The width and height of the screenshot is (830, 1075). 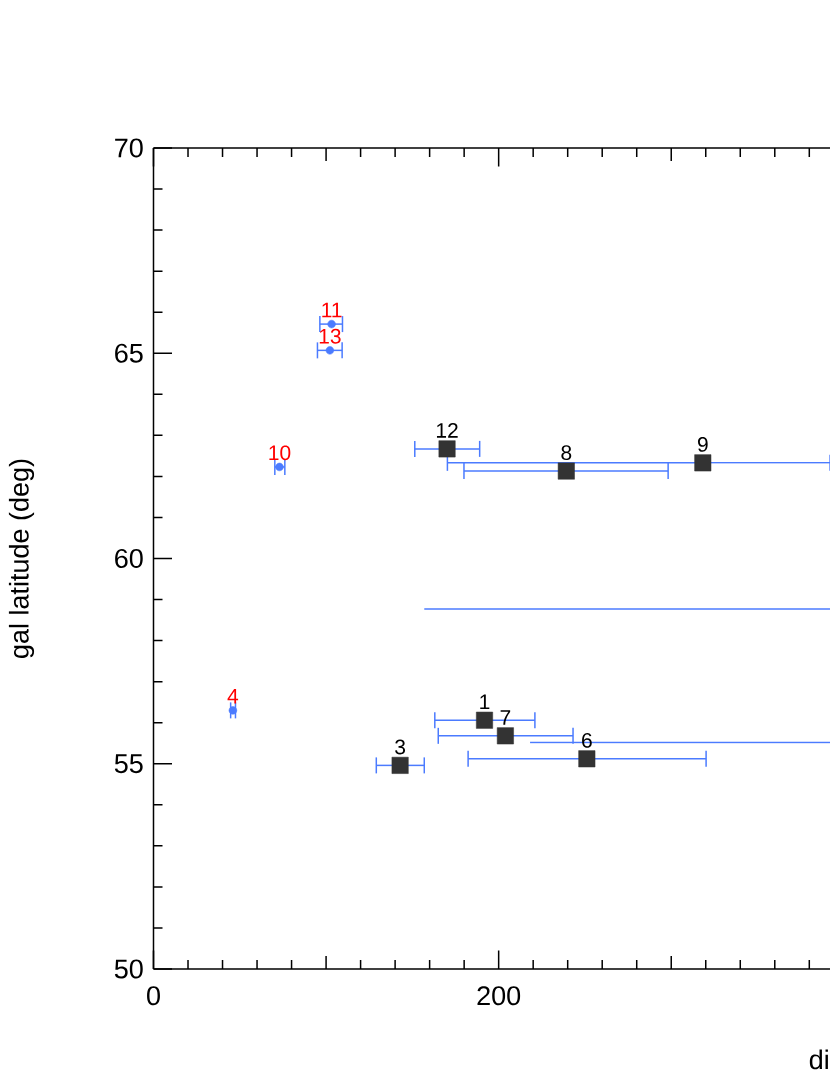 I want to click on x-axis-title: di, so click(x=818, y=1059).